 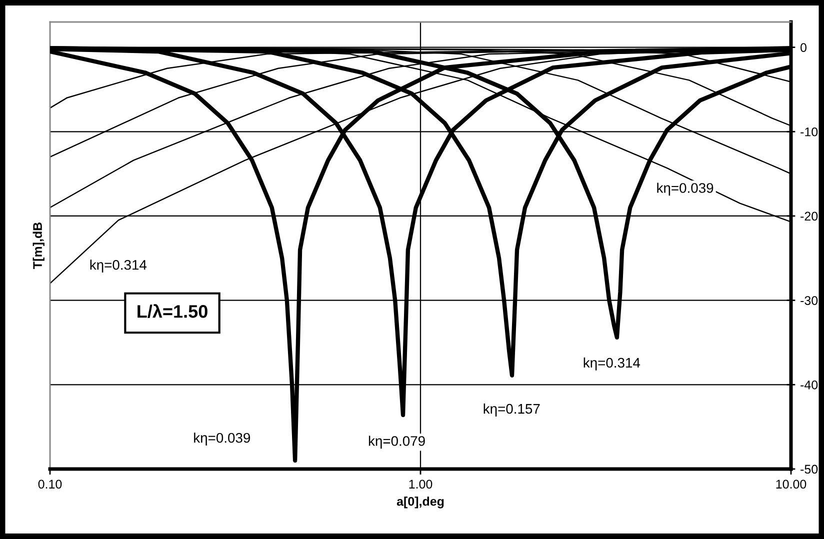 What do you see at coordinates (791, 484) in the screenshot?
I see `x-tick-label: 10.00` at bounding box center [791, 484].